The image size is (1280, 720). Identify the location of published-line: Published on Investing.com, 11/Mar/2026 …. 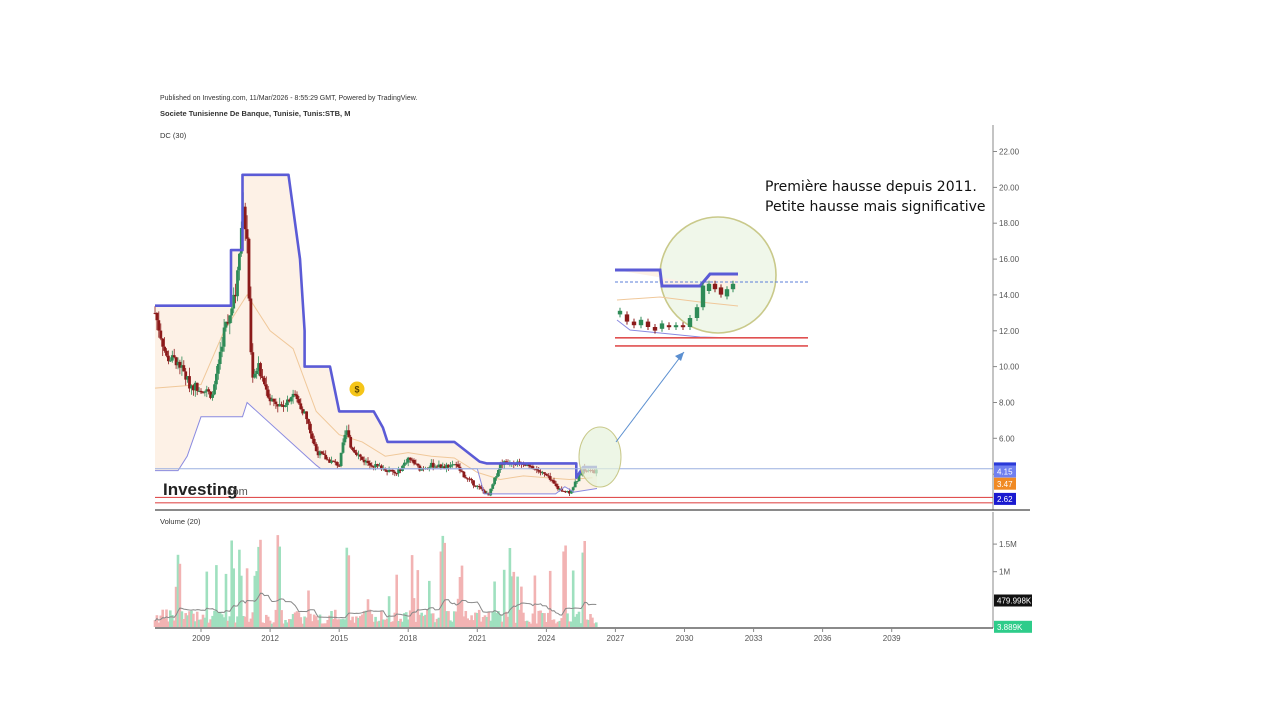
(288, 98).